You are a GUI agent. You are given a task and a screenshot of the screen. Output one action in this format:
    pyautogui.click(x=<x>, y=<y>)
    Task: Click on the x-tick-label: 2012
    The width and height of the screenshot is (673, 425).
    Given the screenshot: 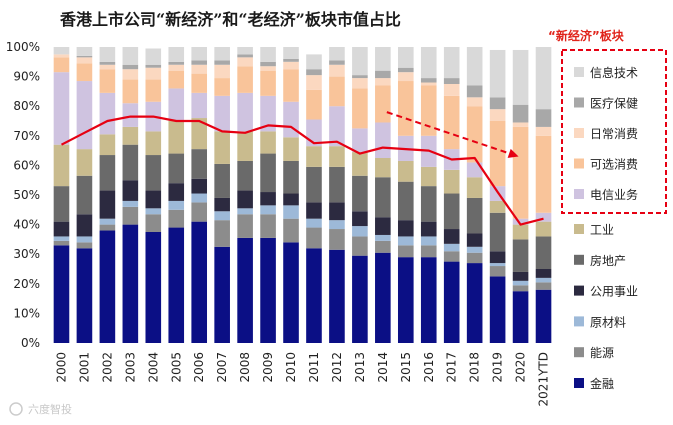 What is the action you would take?
    pyautogui.click(x=337, y=367)
    